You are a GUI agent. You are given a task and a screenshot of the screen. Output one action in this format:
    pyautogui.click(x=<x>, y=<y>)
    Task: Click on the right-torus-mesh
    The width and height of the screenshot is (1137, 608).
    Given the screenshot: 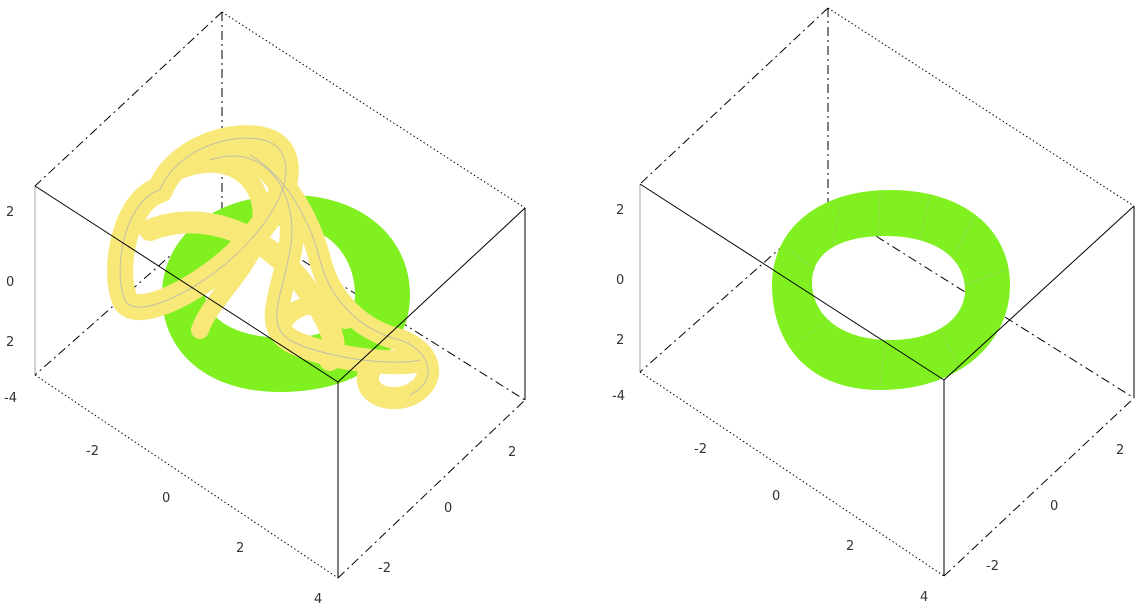 What is the action you would take?
    pyautogui.click(x=897, y=290)
    